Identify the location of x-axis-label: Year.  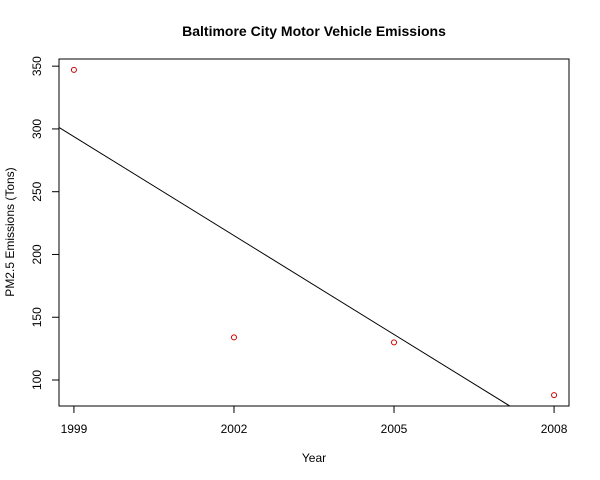
(314, 458).